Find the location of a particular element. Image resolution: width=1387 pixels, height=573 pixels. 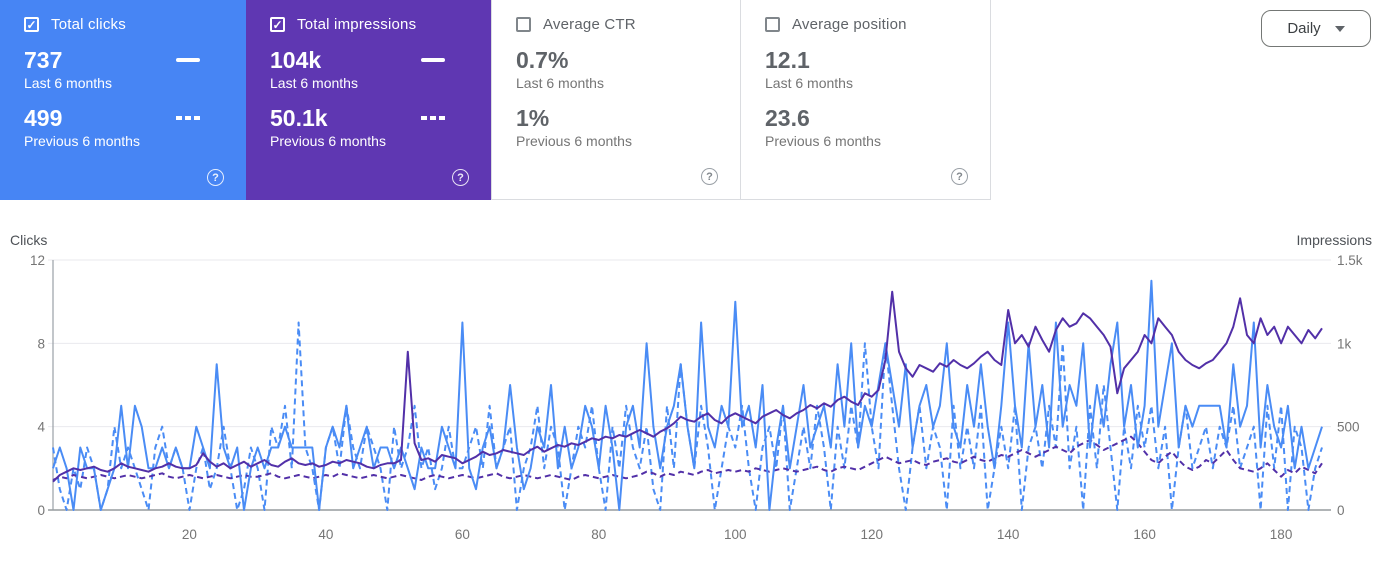

previous-value: 499 is located at coordinates (43, 118).